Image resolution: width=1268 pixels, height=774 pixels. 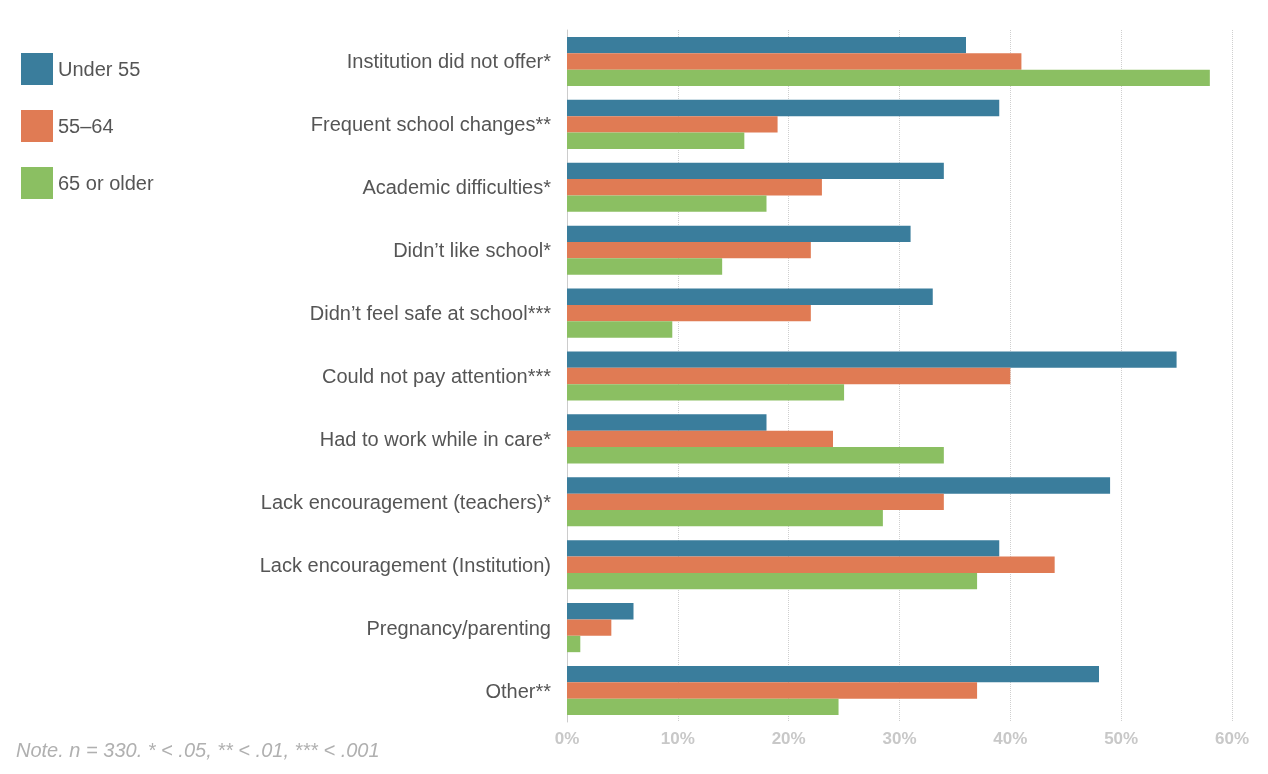 I want to click on text: Note. n = 330. * < .05, ** < .01, *** < .001, so click(x=198, y=750).